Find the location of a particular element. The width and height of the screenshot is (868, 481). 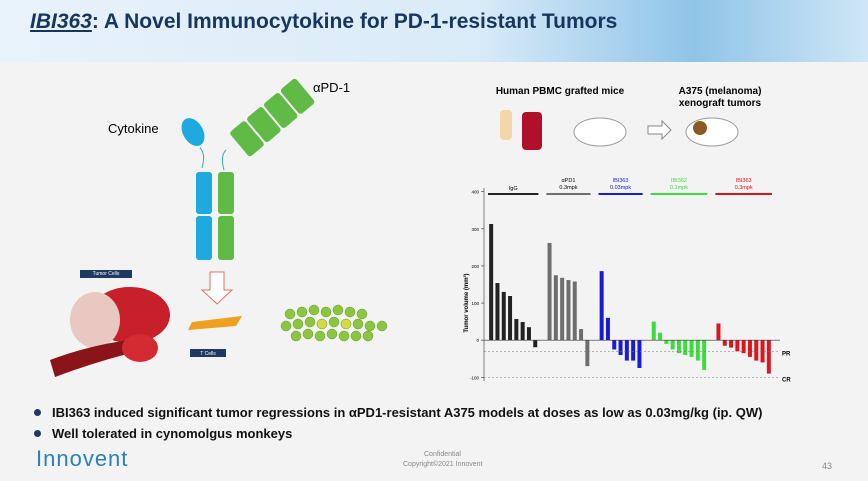

y-tick-label: 200 is located at coordinates (475, 266).